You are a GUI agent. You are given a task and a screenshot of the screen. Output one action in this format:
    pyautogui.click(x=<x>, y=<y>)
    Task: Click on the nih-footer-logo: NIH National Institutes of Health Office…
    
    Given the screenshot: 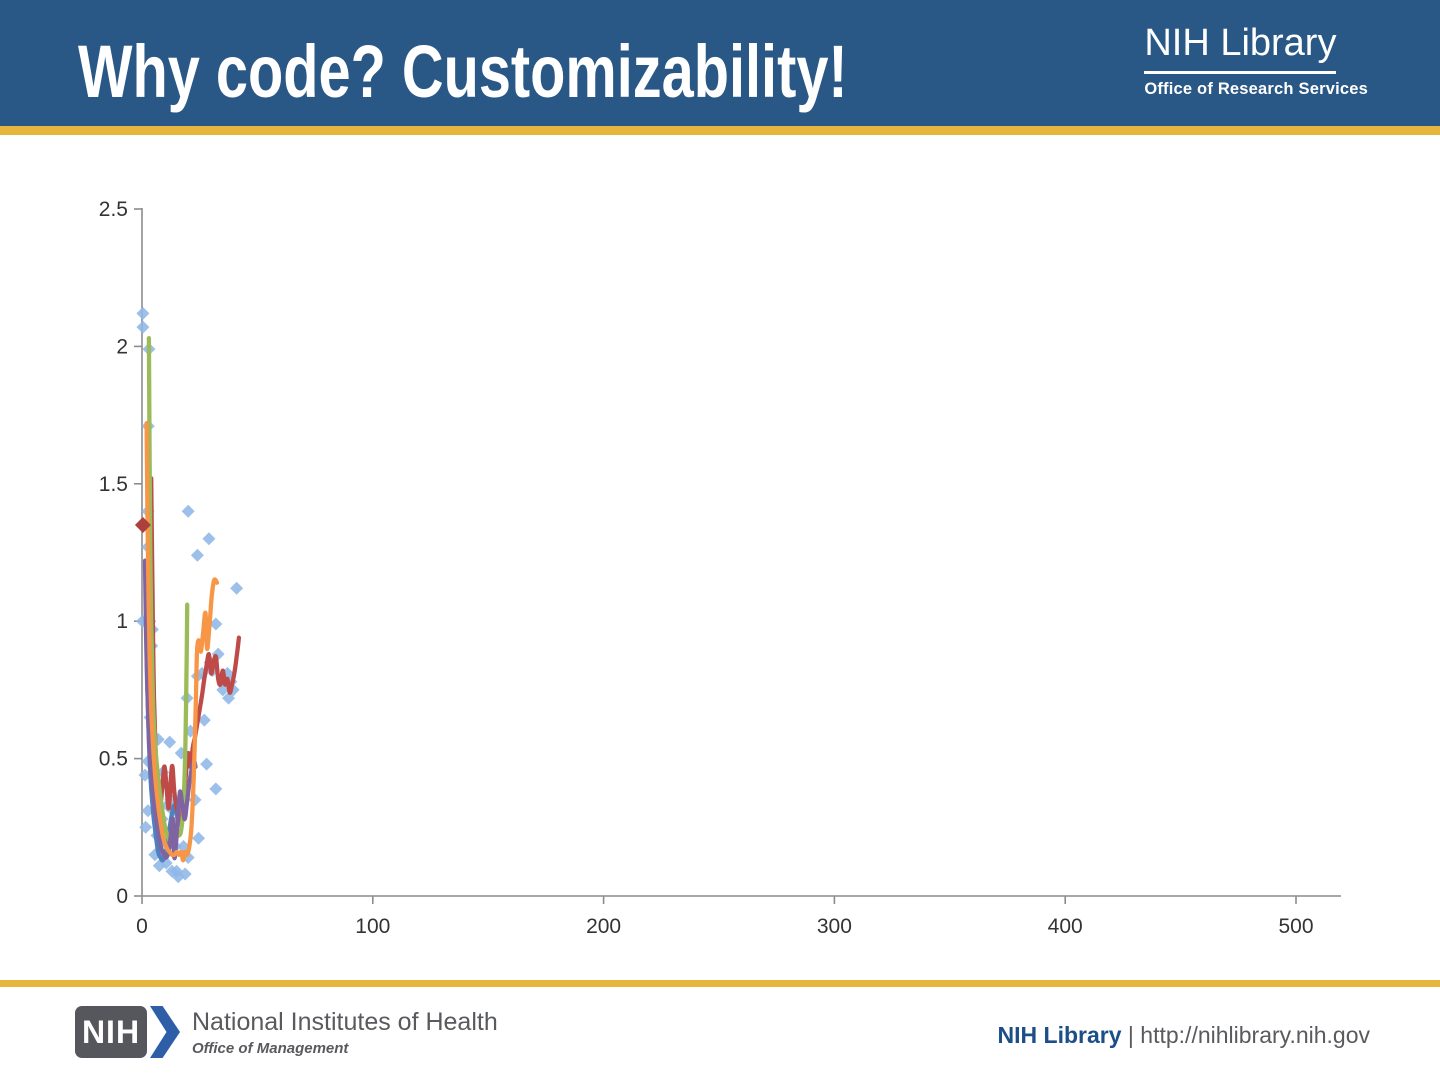 What is the action you would take?
    pyautogui.click(x=286, y=1032)
    